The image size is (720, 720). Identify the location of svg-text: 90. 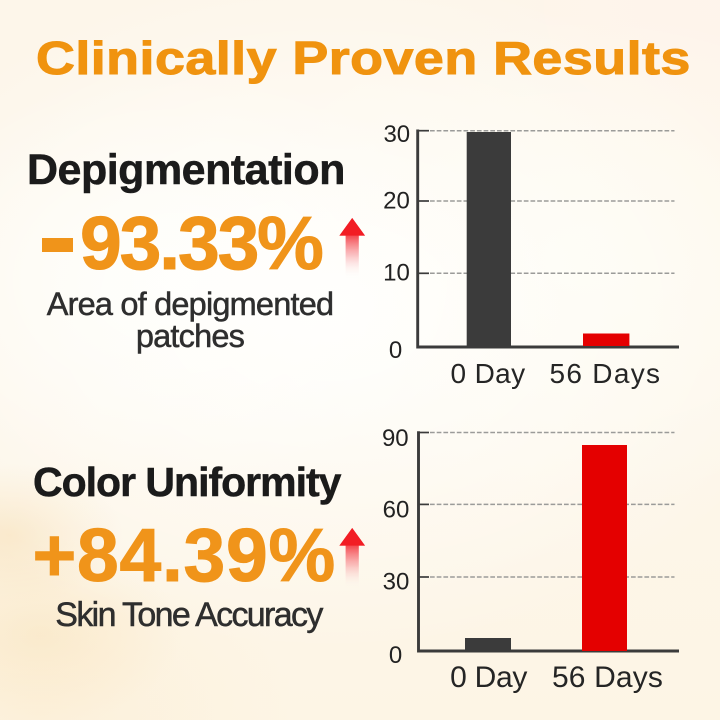
(395, 438).